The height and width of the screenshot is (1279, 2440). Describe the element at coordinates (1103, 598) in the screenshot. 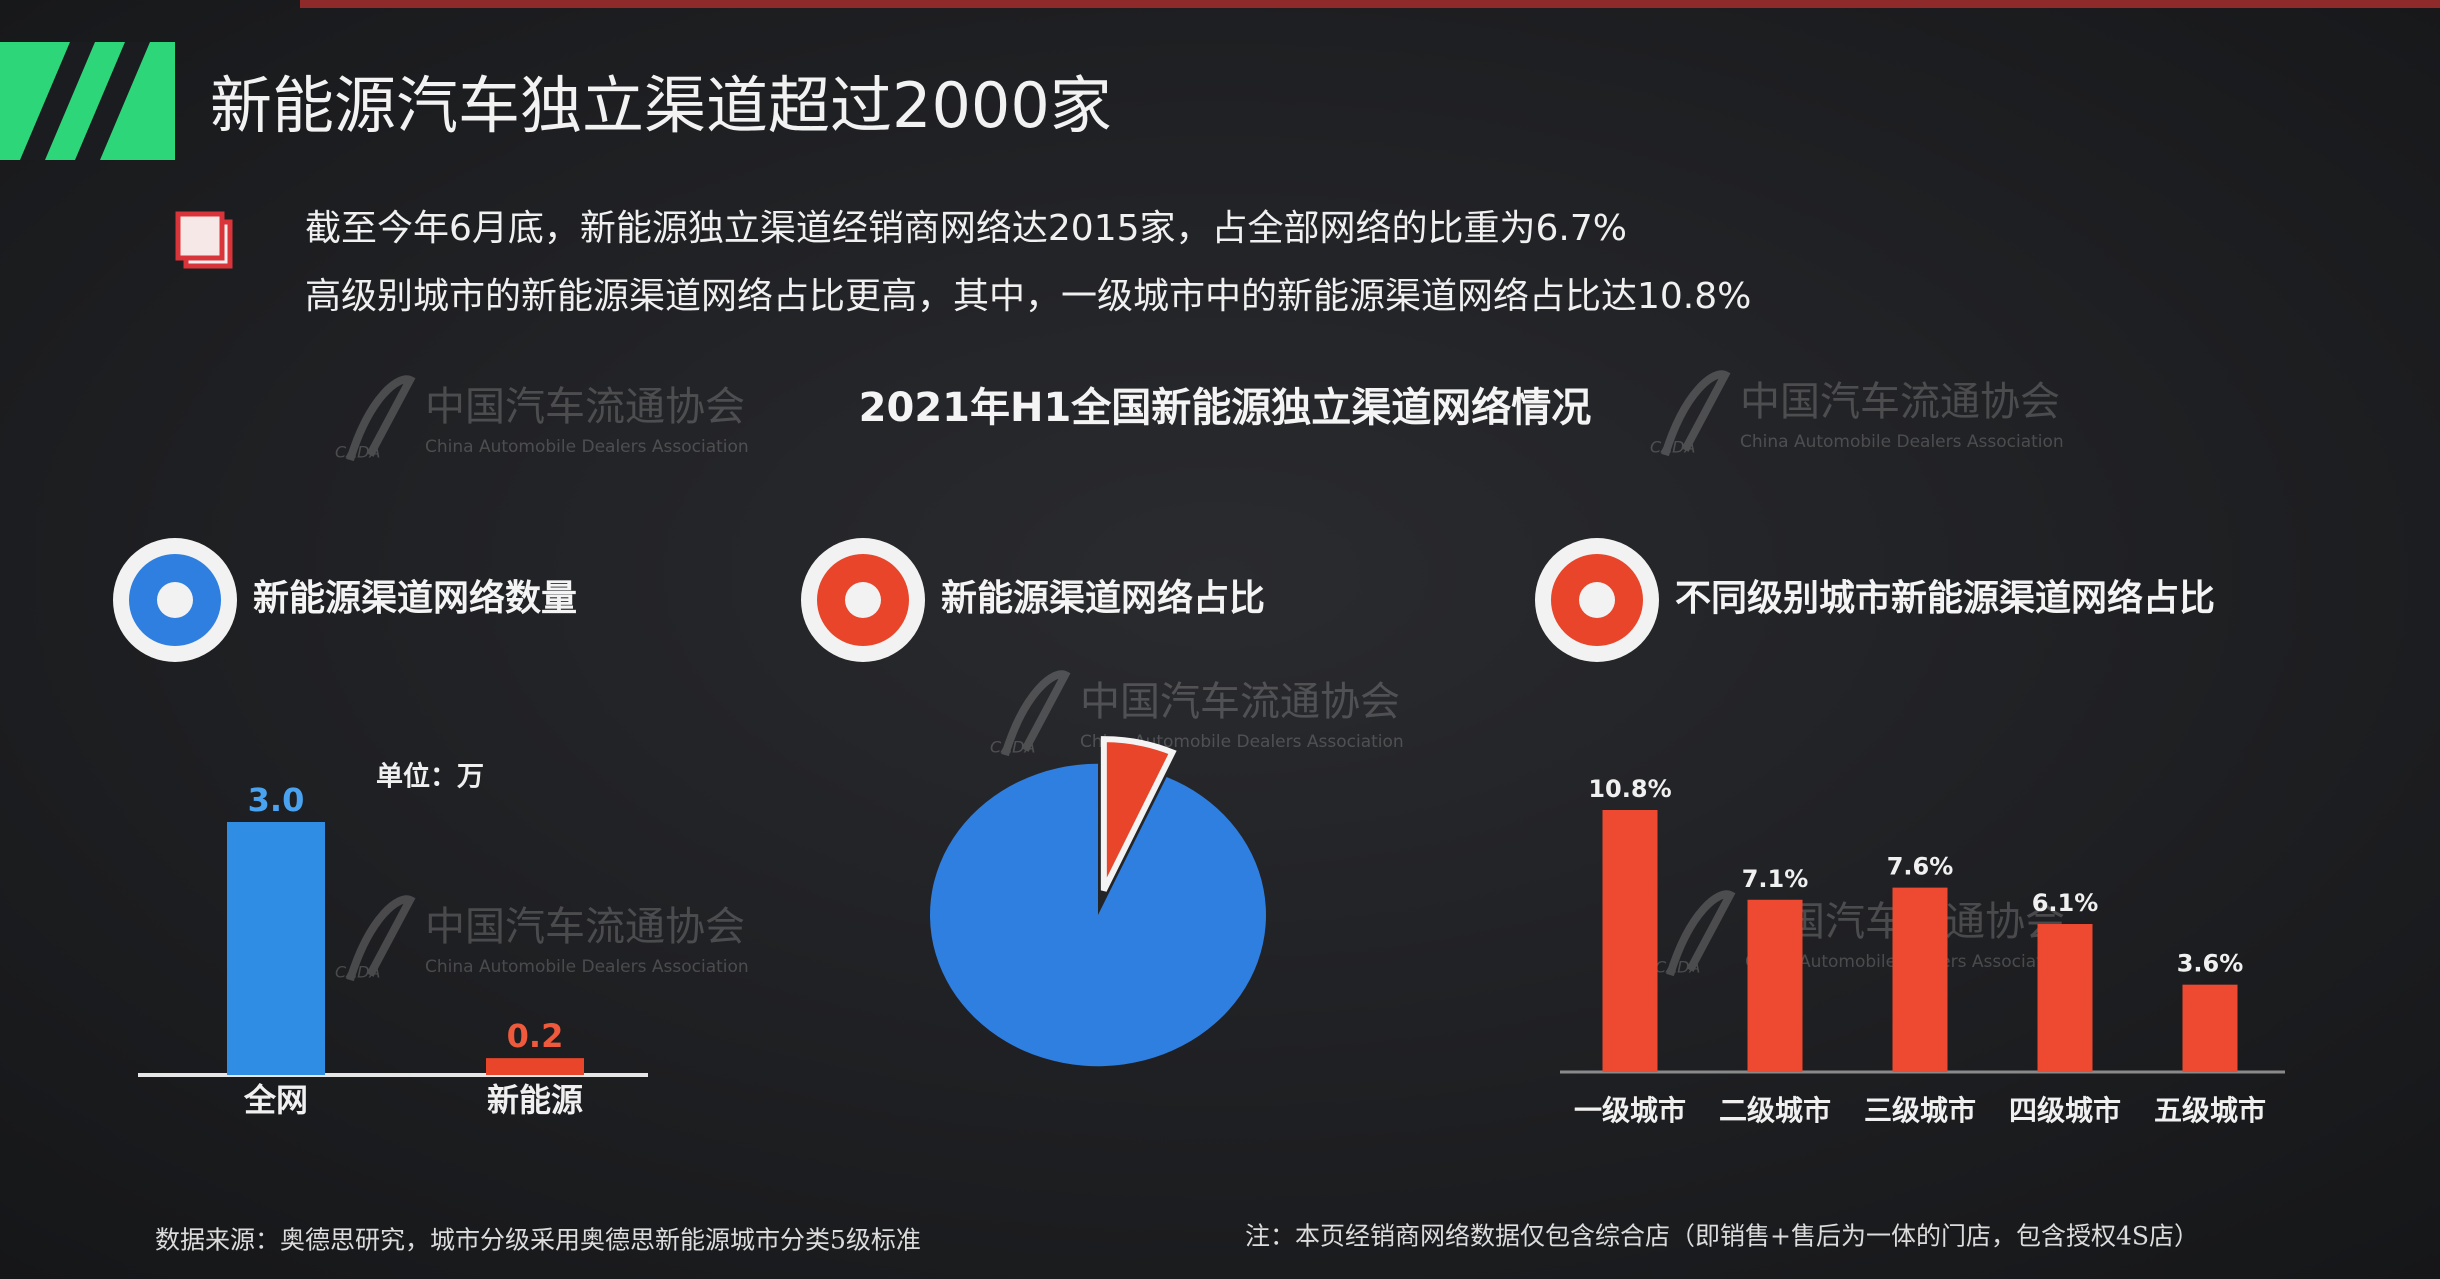

I see `section-title: 新能源渠道网络占比` at that location.